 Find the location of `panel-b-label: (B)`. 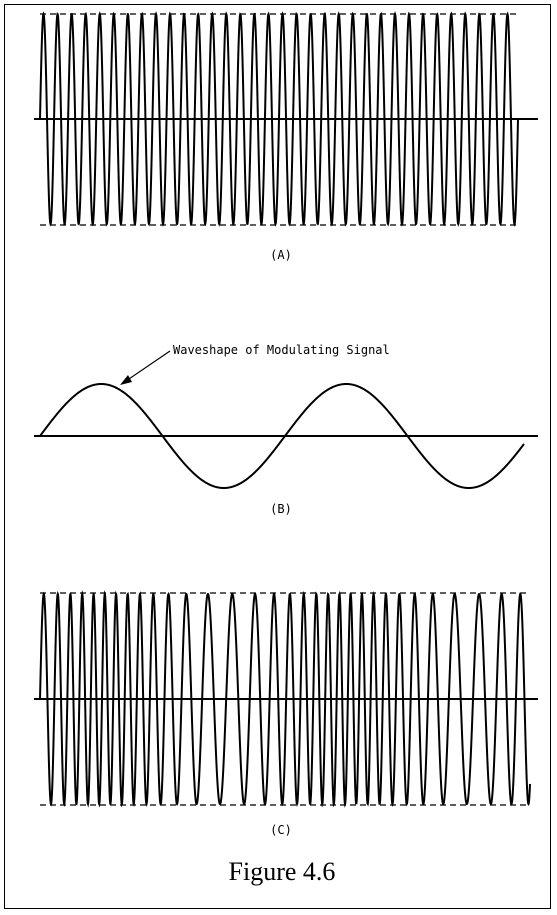

panel-b-label: (B) is located at coordinates (281, 509).